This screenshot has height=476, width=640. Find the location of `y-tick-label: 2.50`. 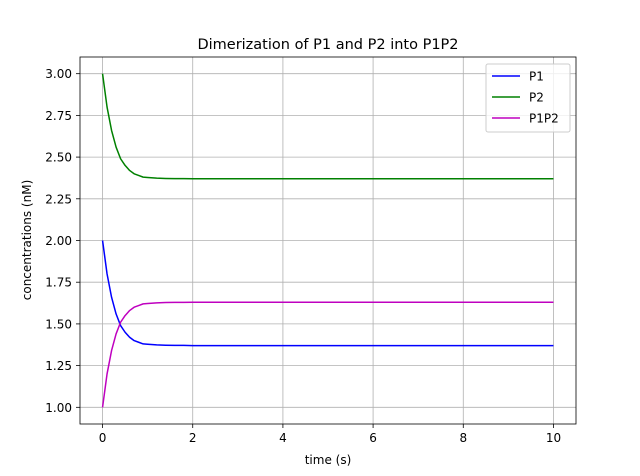

y-tick-label: 2.50 is located at coordinates (58, 158).